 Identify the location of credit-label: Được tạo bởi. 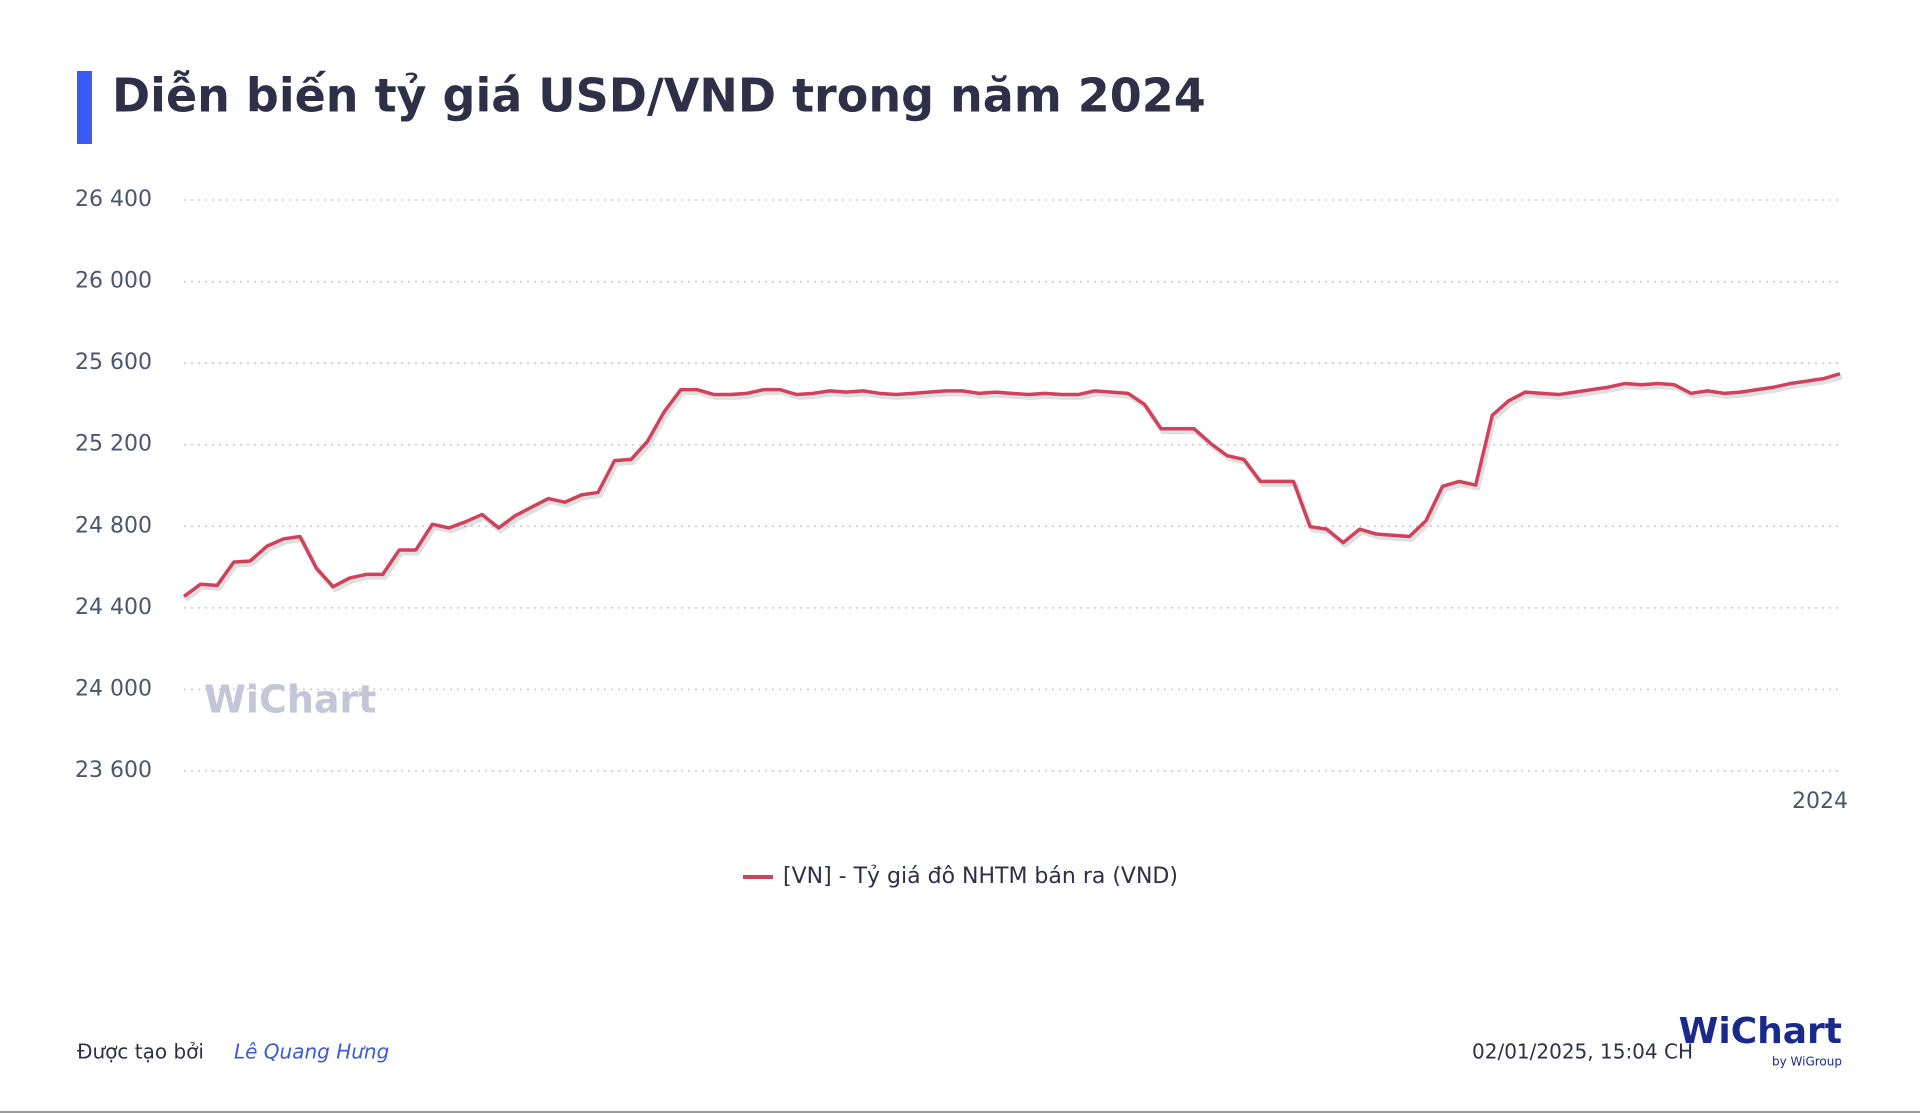
(140, 1052).